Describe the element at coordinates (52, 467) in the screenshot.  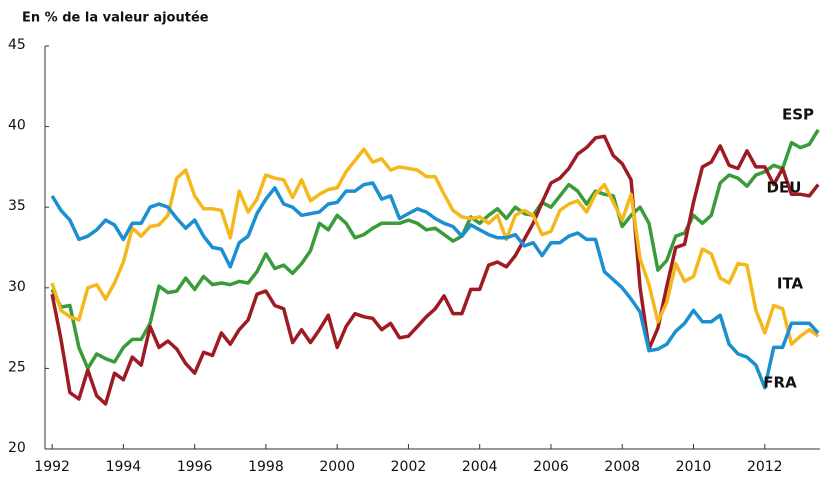
I see `x-tick-label: 1992` at that location.